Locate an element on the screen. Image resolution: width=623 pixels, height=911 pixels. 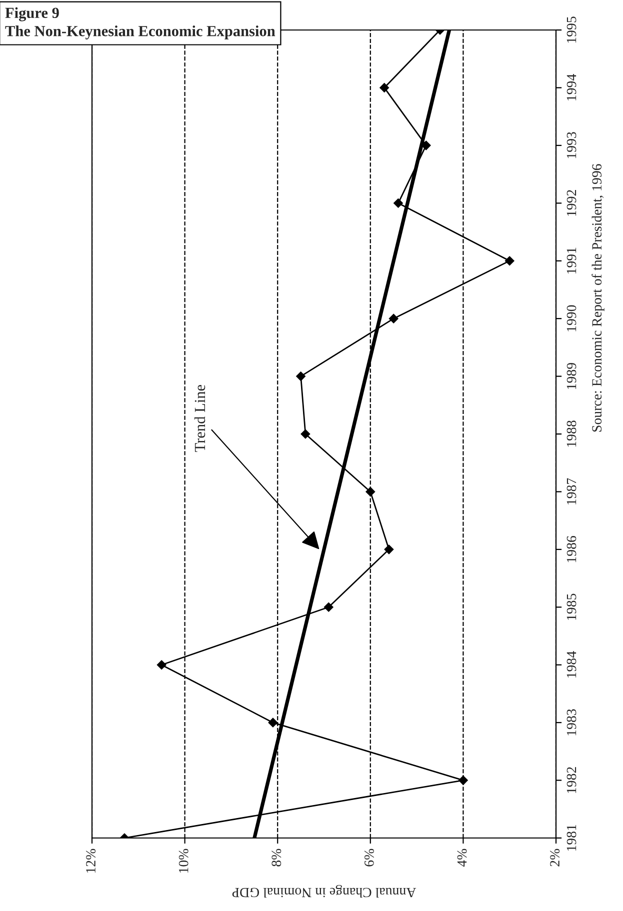
x-tick-label: 4% is located at coordinates (462, 857).